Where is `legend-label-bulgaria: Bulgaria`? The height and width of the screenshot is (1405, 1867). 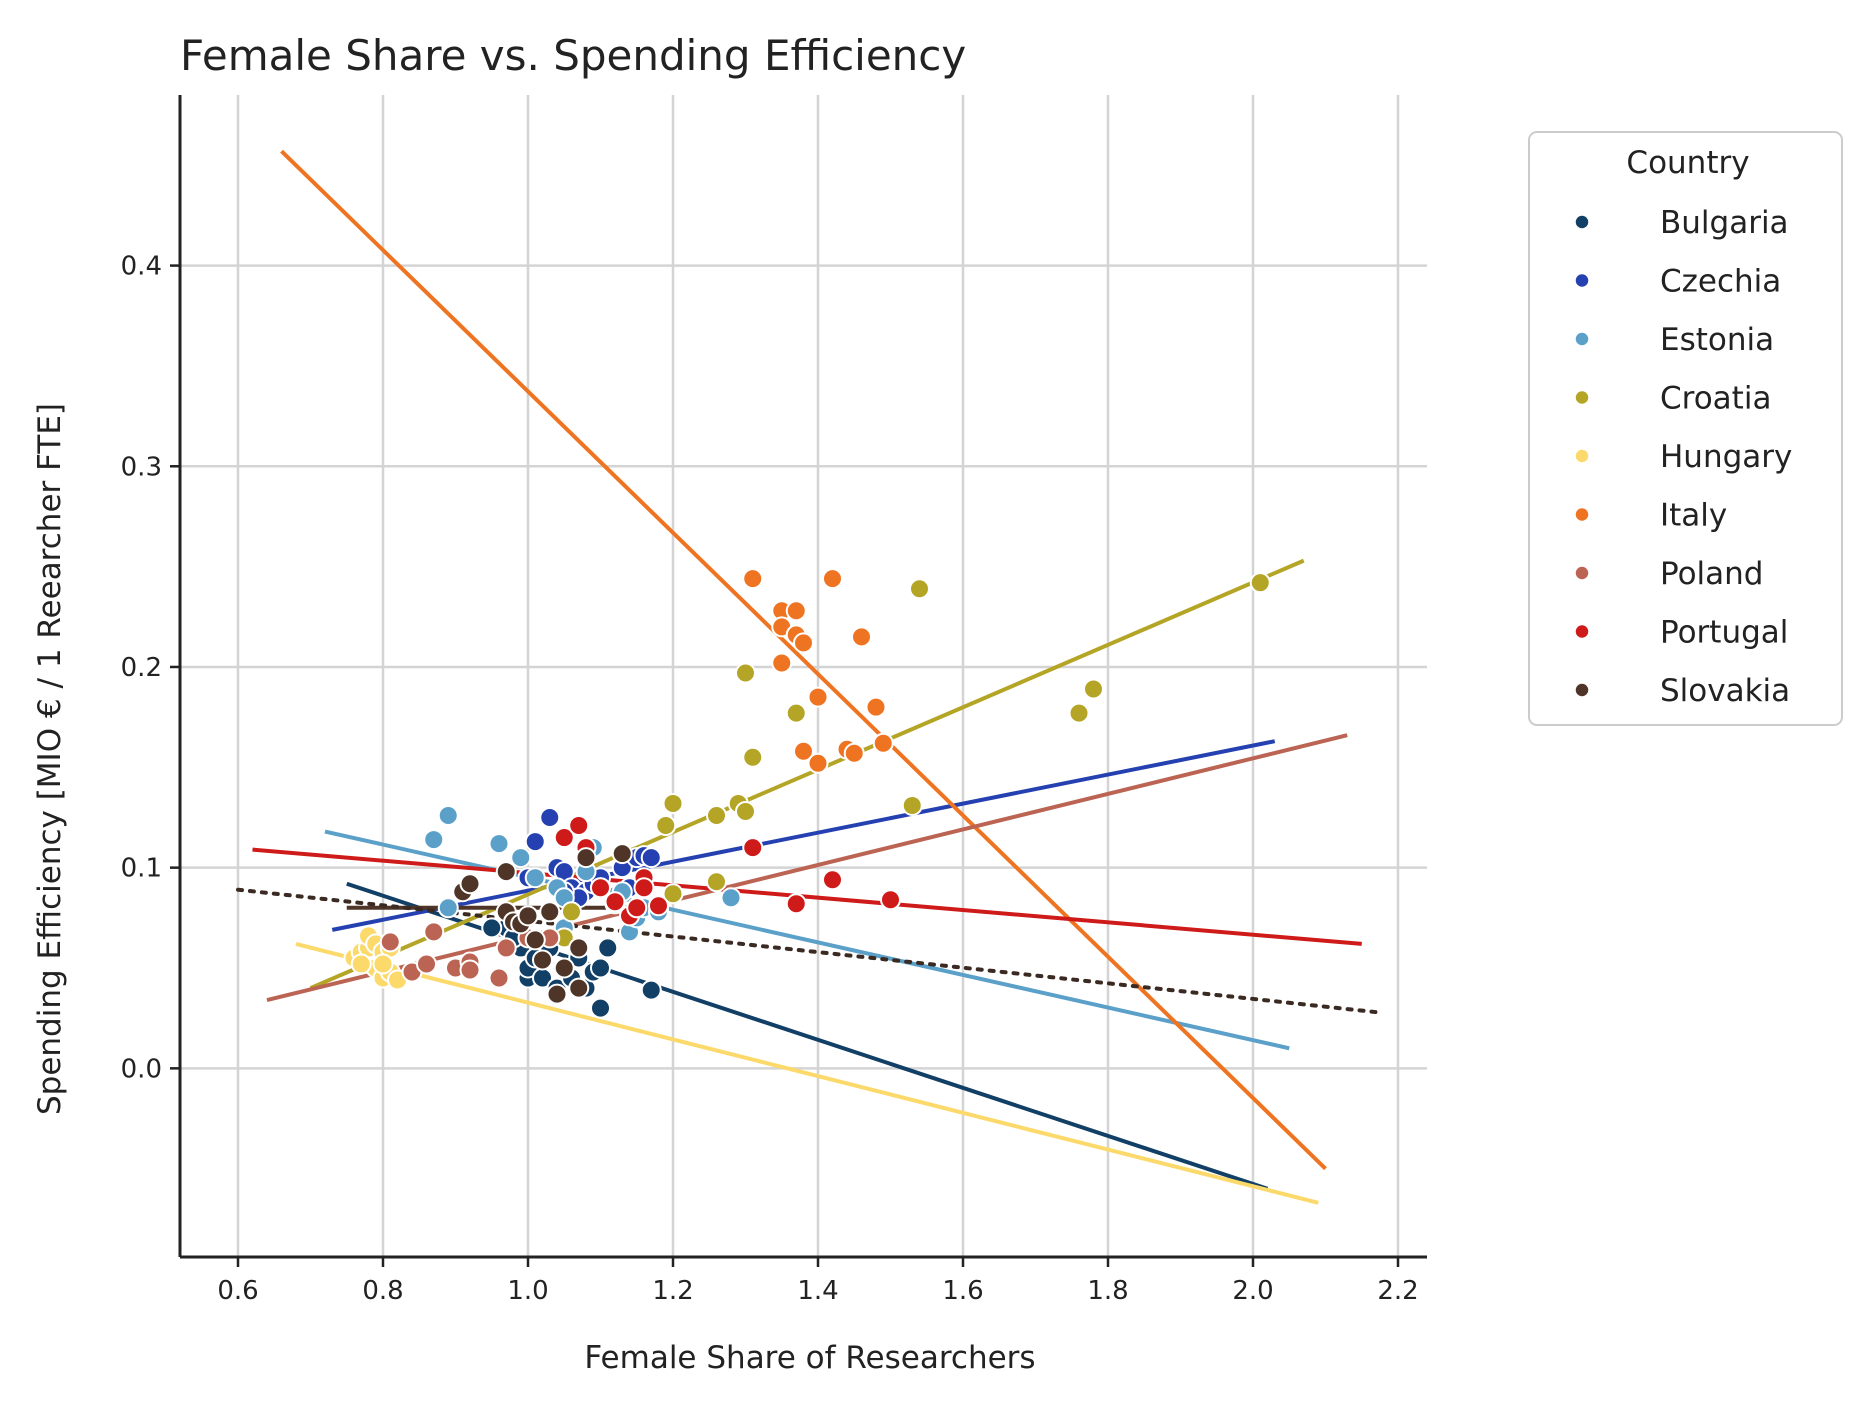 legend-label-bulgaria: Bulgaria is located at coordinates (1724, 223).